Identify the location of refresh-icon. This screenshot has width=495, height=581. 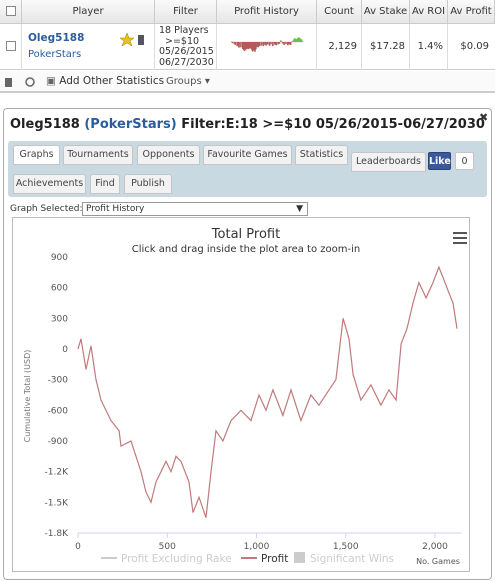
(30, 82).